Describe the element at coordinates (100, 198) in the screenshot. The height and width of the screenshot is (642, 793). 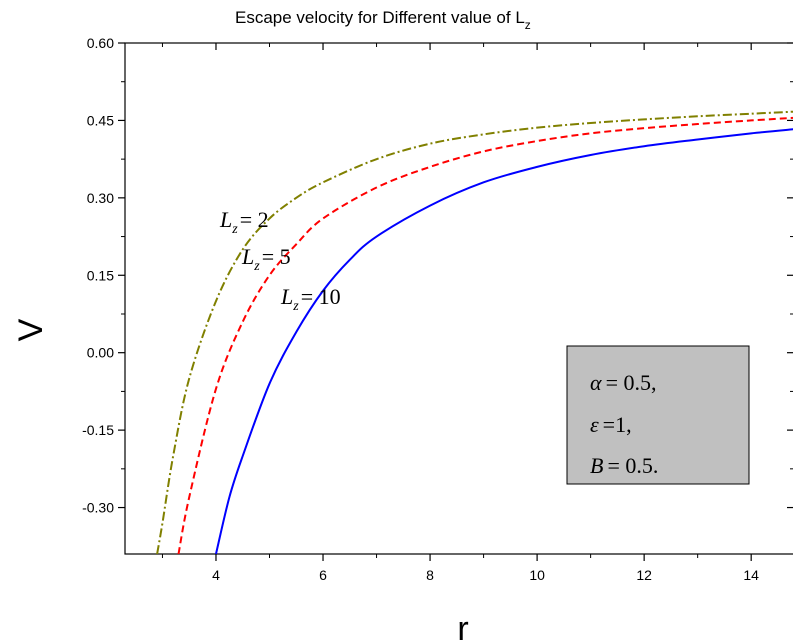
I see `y-tick-label: 0.30` at that location.